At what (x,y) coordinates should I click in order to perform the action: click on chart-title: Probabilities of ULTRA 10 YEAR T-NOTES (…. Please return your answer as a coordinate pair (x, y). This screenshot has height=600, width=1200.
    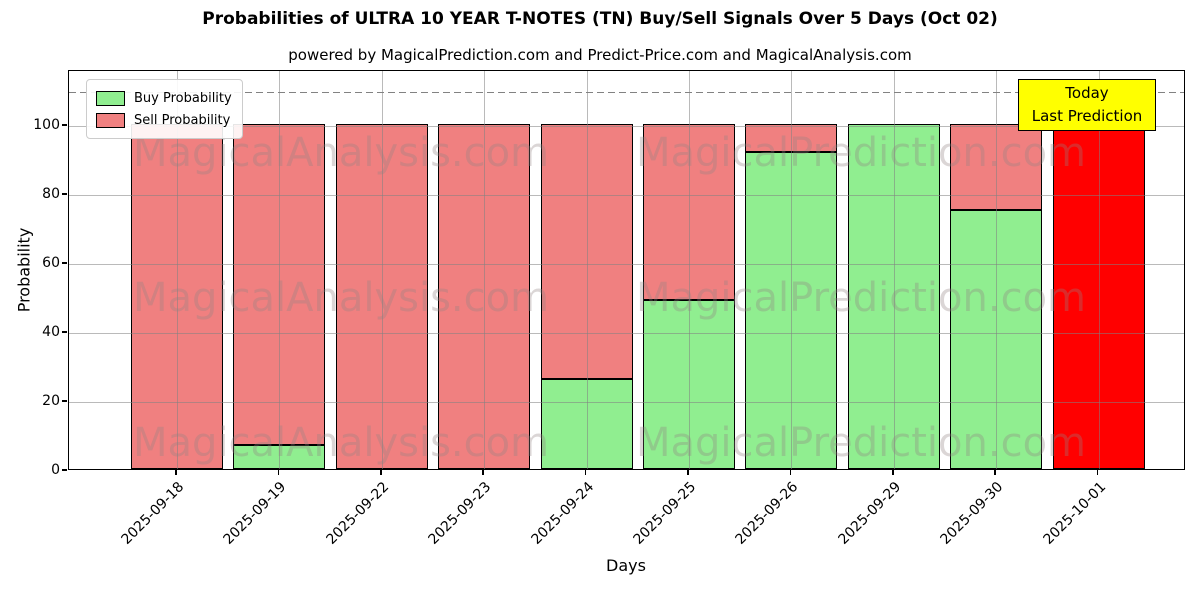
    Looking at the image, I should click on (600, 19).